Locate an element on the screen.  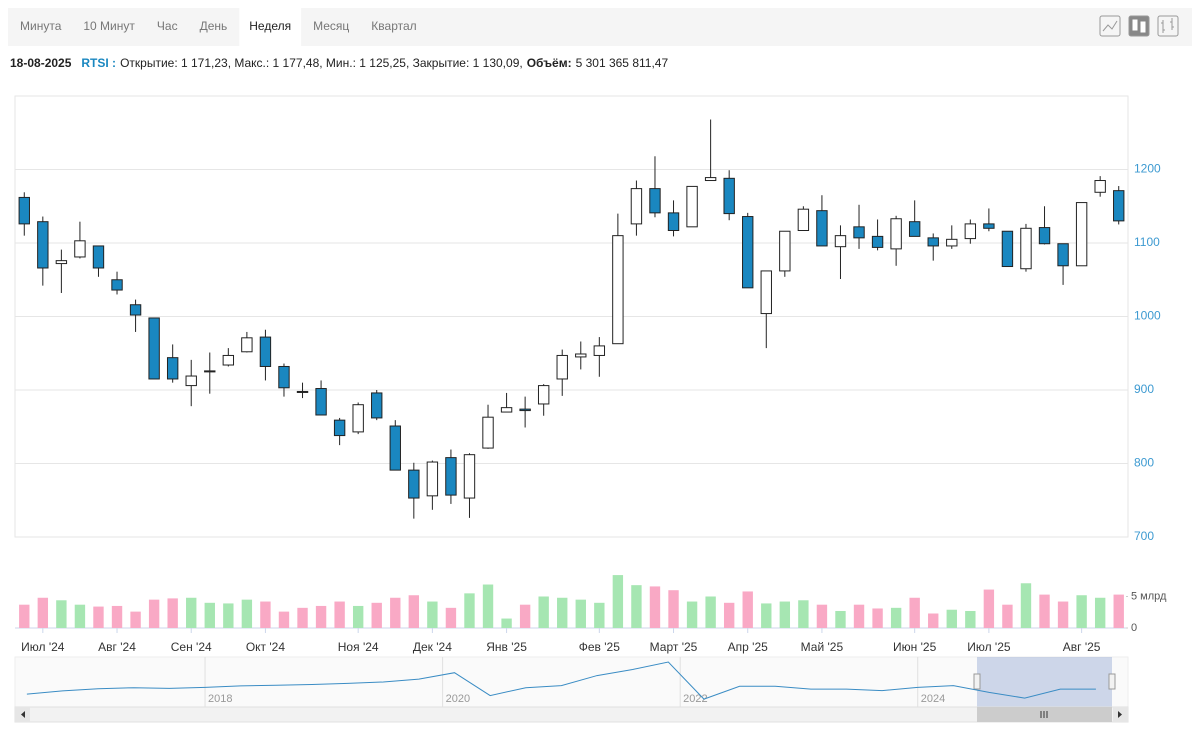
x-tick-label: Авг '24 is located at coordinates (117, 647).